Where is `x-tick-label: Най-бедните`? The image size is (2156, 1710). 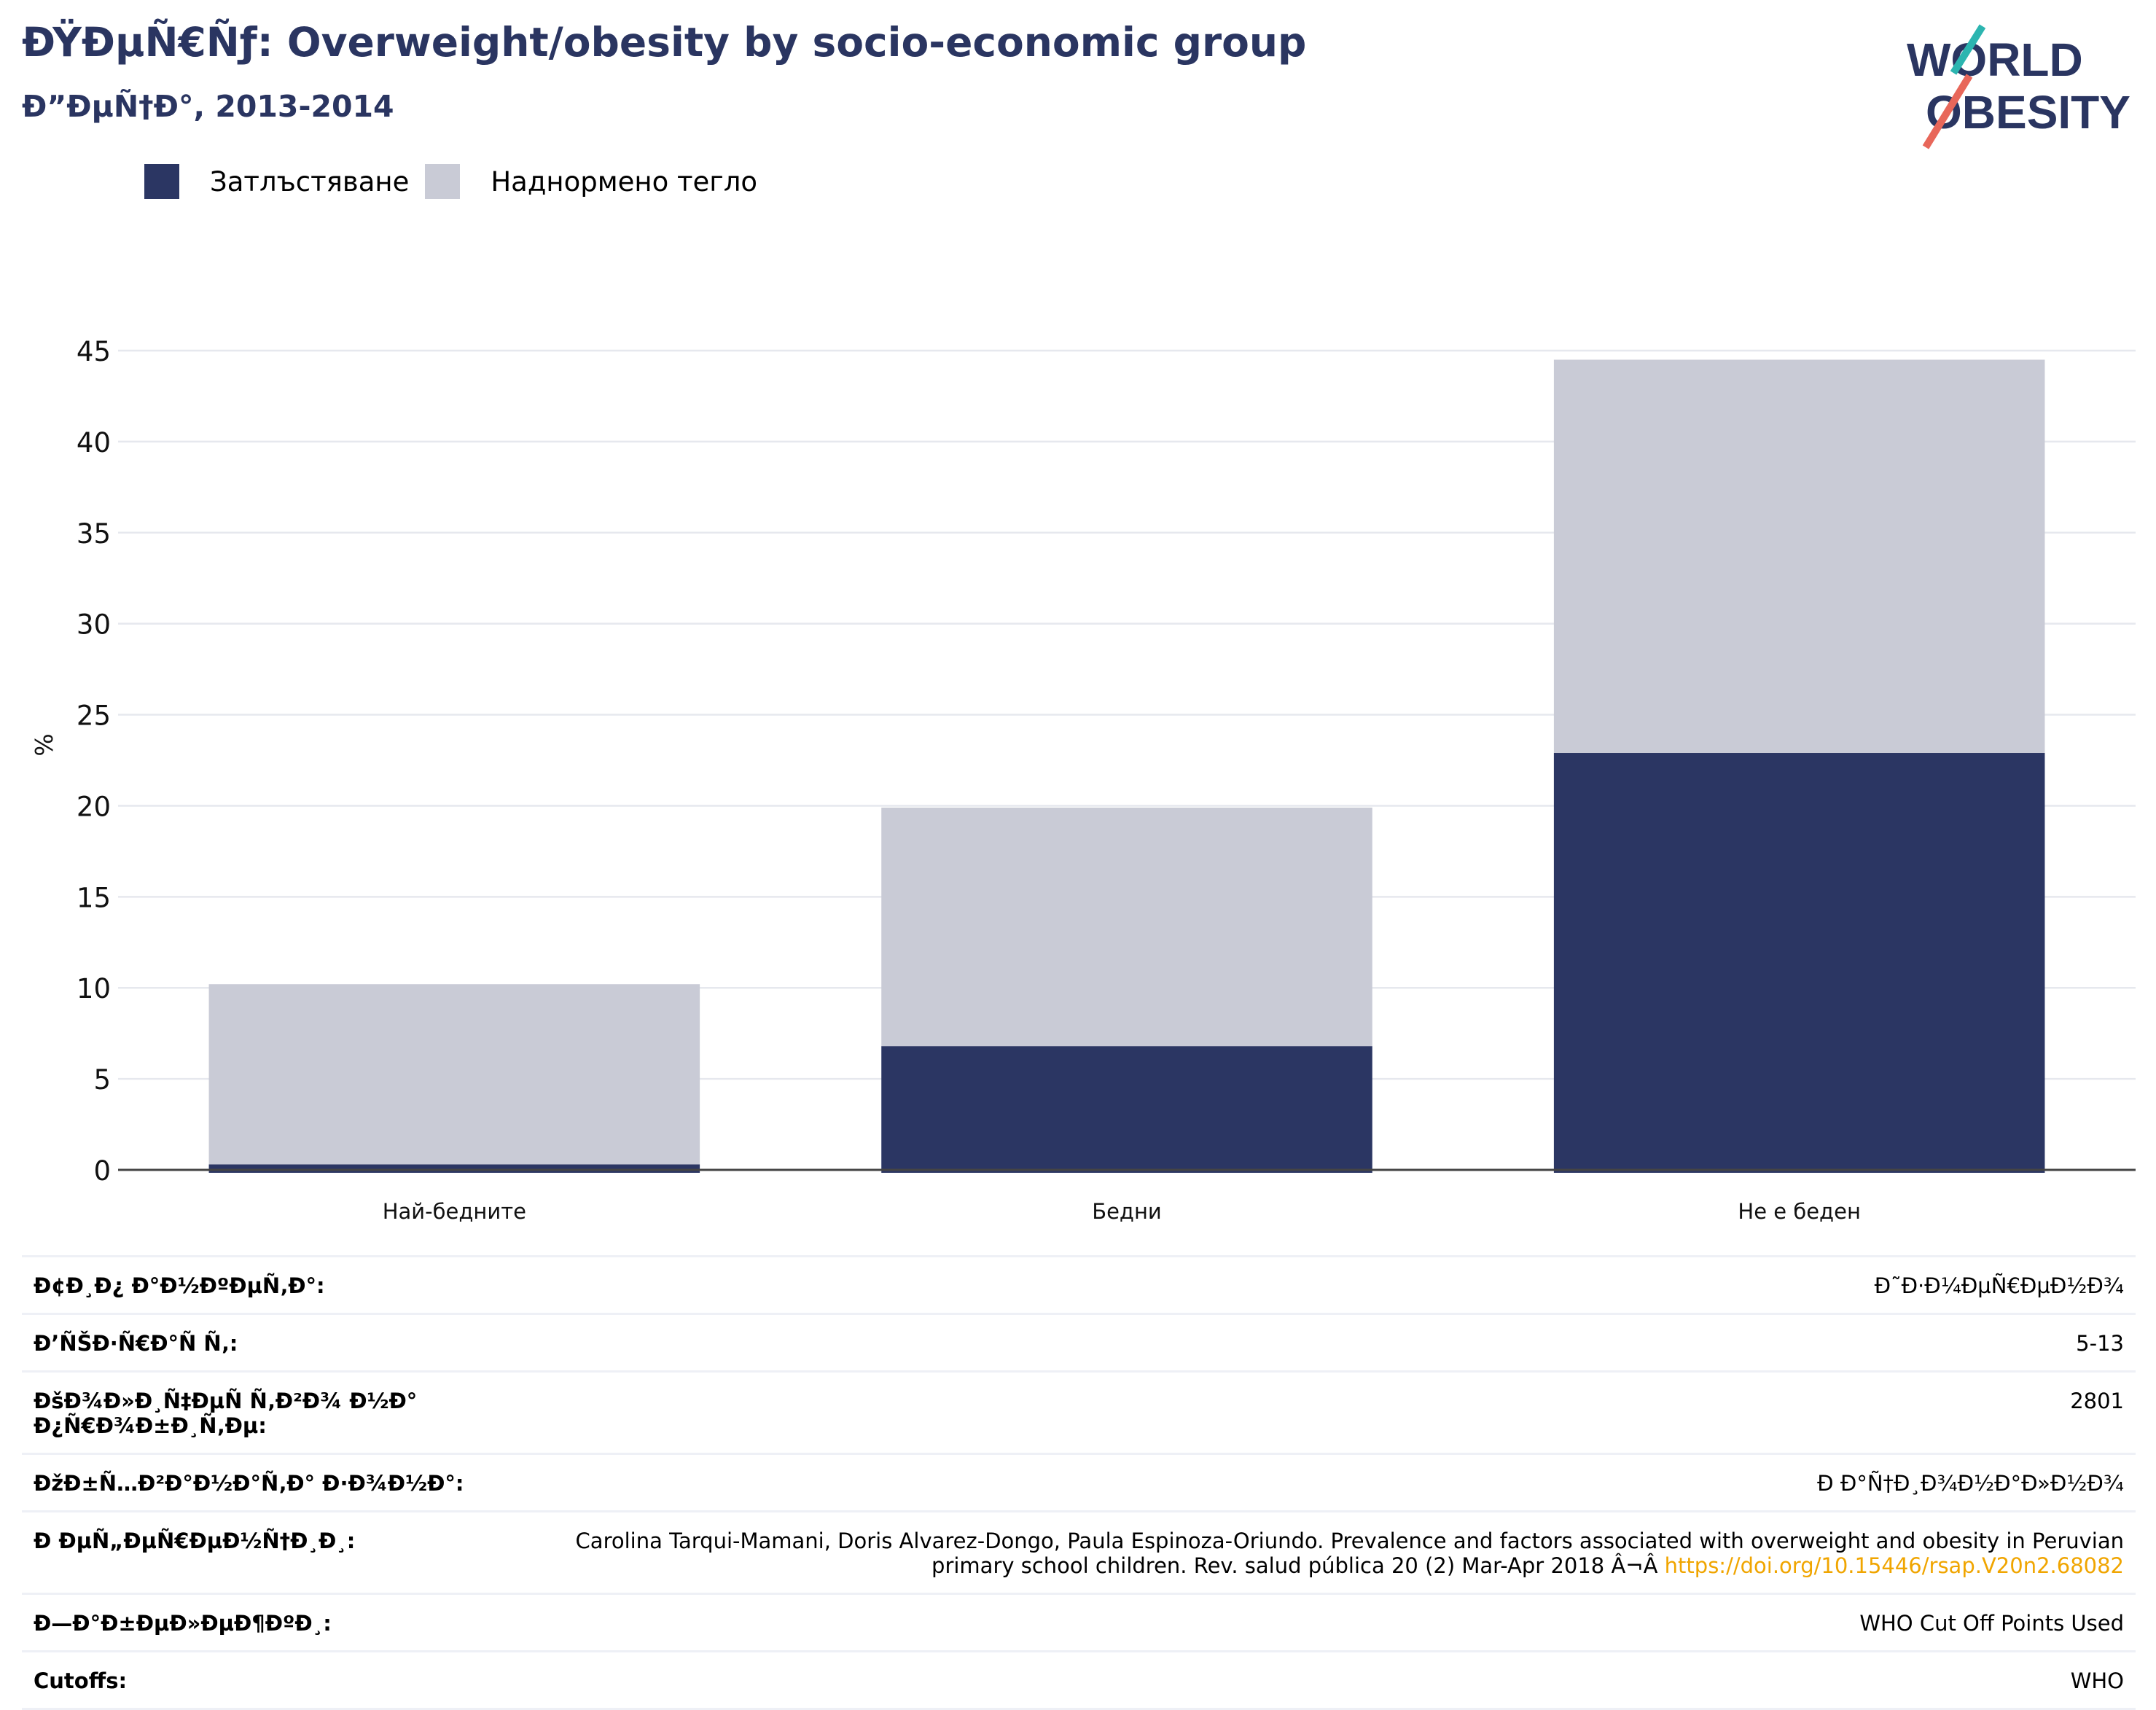 x-tick-label: Най-бедните is located at coordinates (454, 1211).